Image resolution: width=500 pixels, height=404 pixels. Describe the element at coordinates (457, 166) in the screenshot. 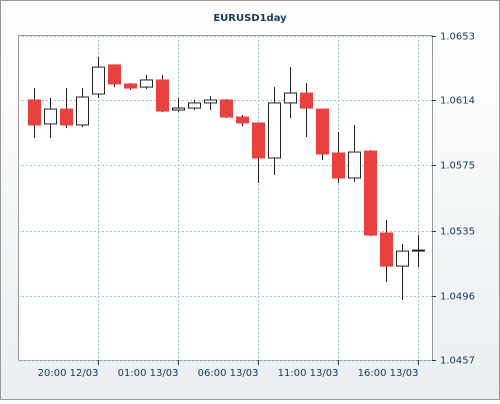

I see `y-tick-label: 1.0575` at that location.